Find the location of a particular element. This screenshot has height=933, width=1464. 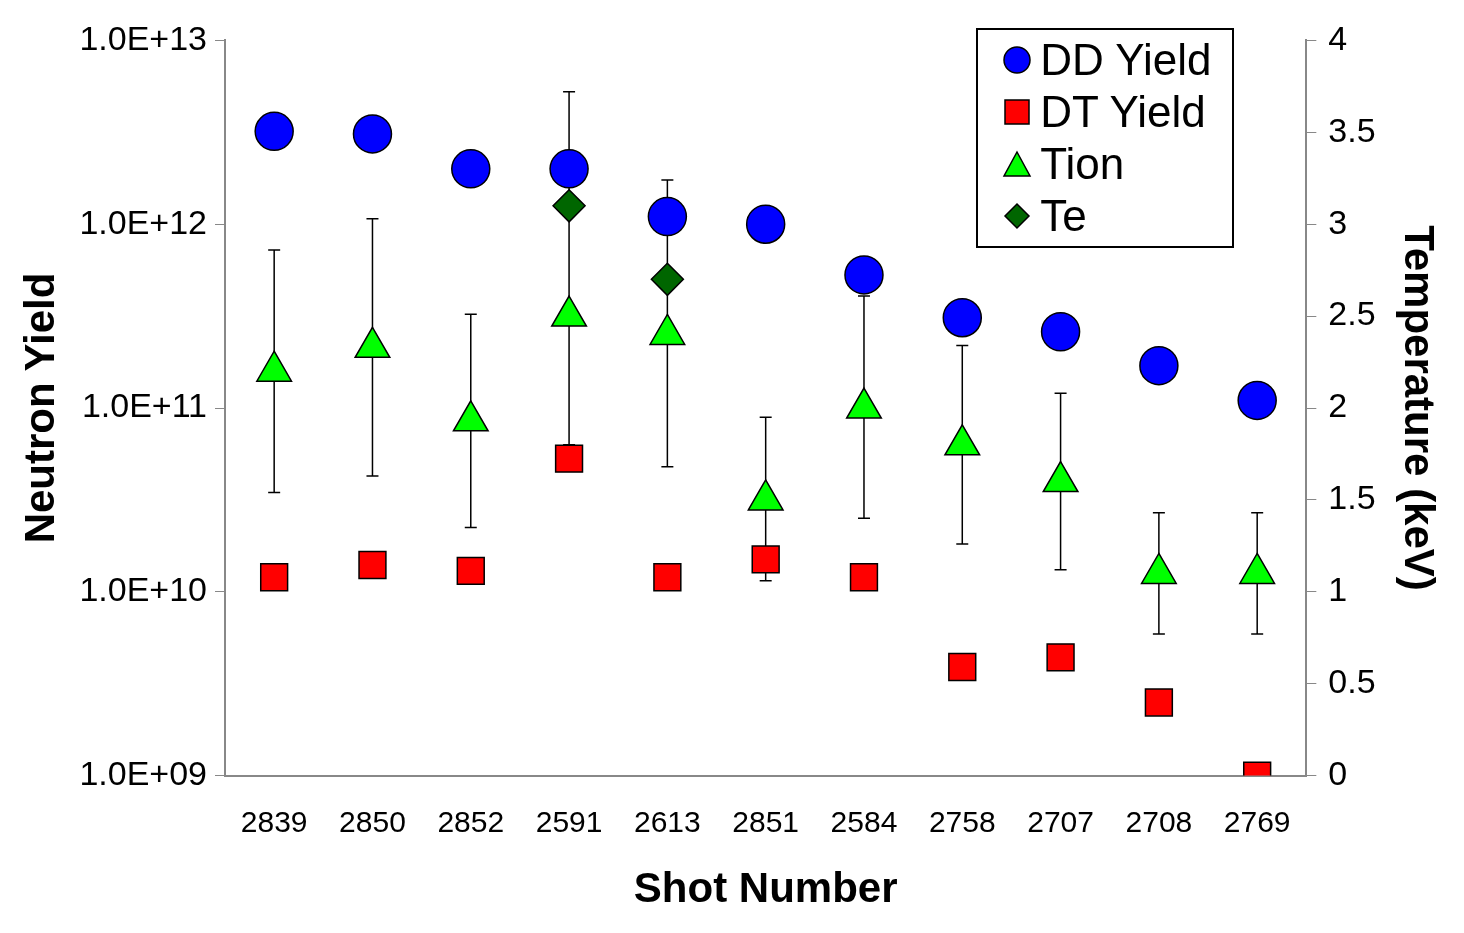

x-tick-label: 2850 is located at coordinates (372, 821).